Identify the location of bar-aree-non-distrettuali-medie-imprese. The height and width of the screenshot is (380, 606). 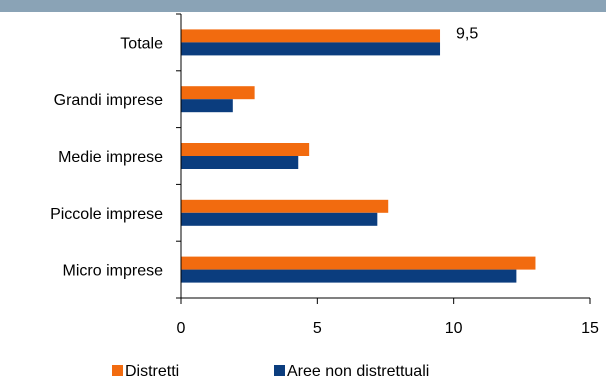
(240, 162).